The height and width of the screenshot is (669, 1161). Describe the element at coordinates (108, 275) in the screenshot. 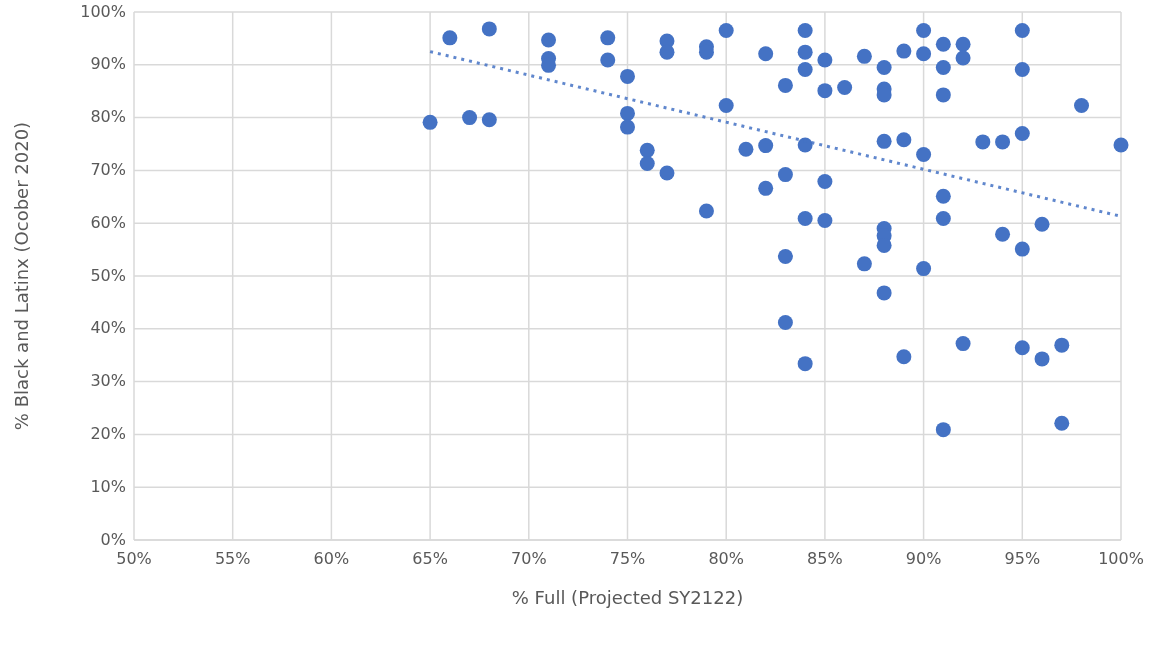

I see `y-tick-label: 50%` at that location.